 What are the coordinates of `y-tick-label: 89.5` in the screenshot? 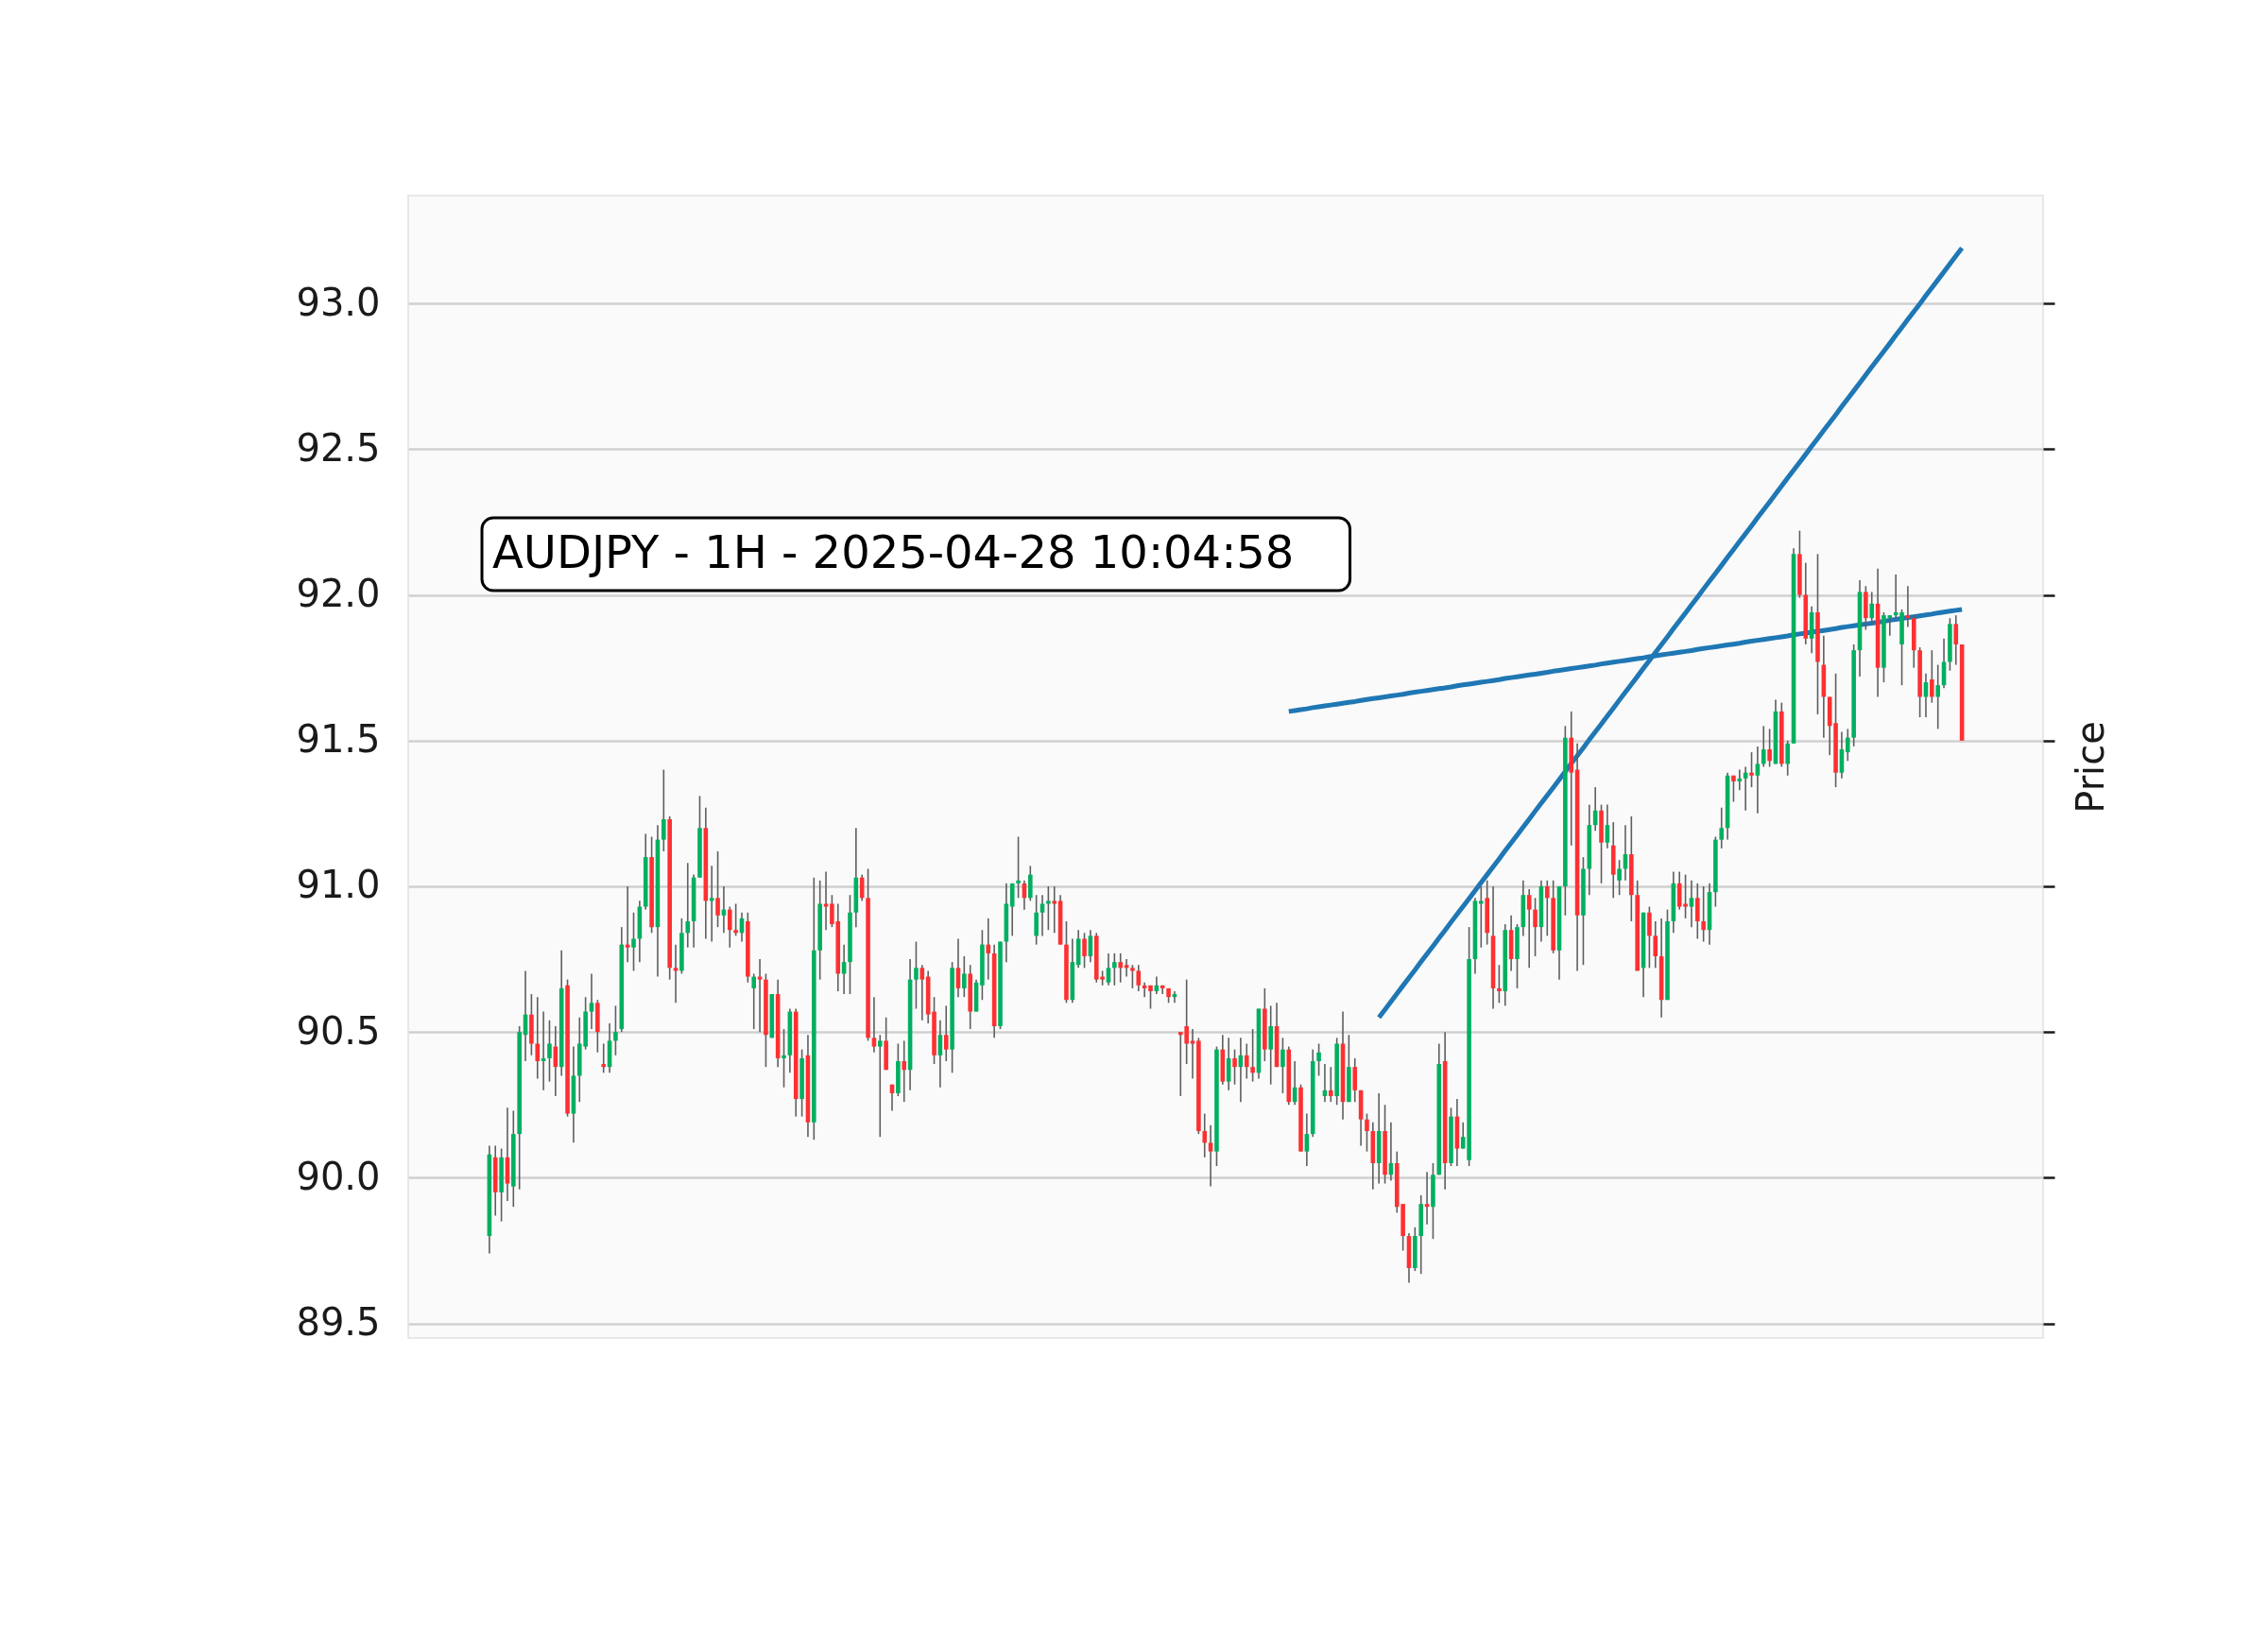 It's located at (338, 1322).